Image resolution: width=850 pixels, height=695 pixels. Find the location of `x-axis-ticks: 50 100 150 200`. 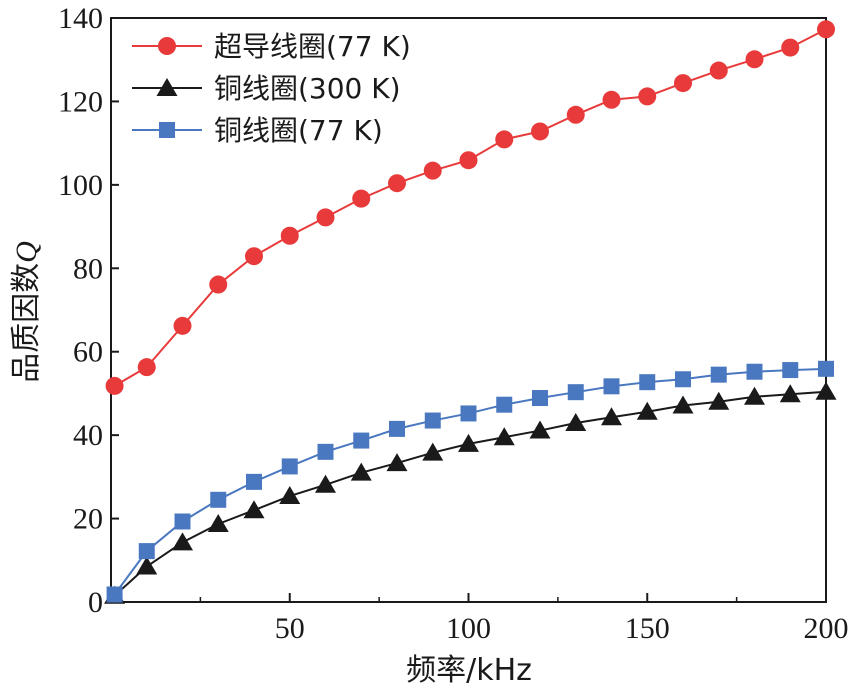

x-axis-ticks: 50 100 150 200 is located at coordinates (524, 619).